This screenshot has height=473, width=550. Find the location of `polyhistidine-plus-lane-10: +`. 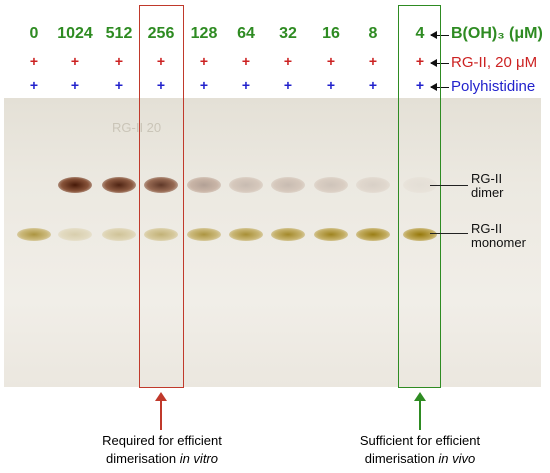

polyhistidine-plus-lane-10: + is located at coordinates (420, 85).